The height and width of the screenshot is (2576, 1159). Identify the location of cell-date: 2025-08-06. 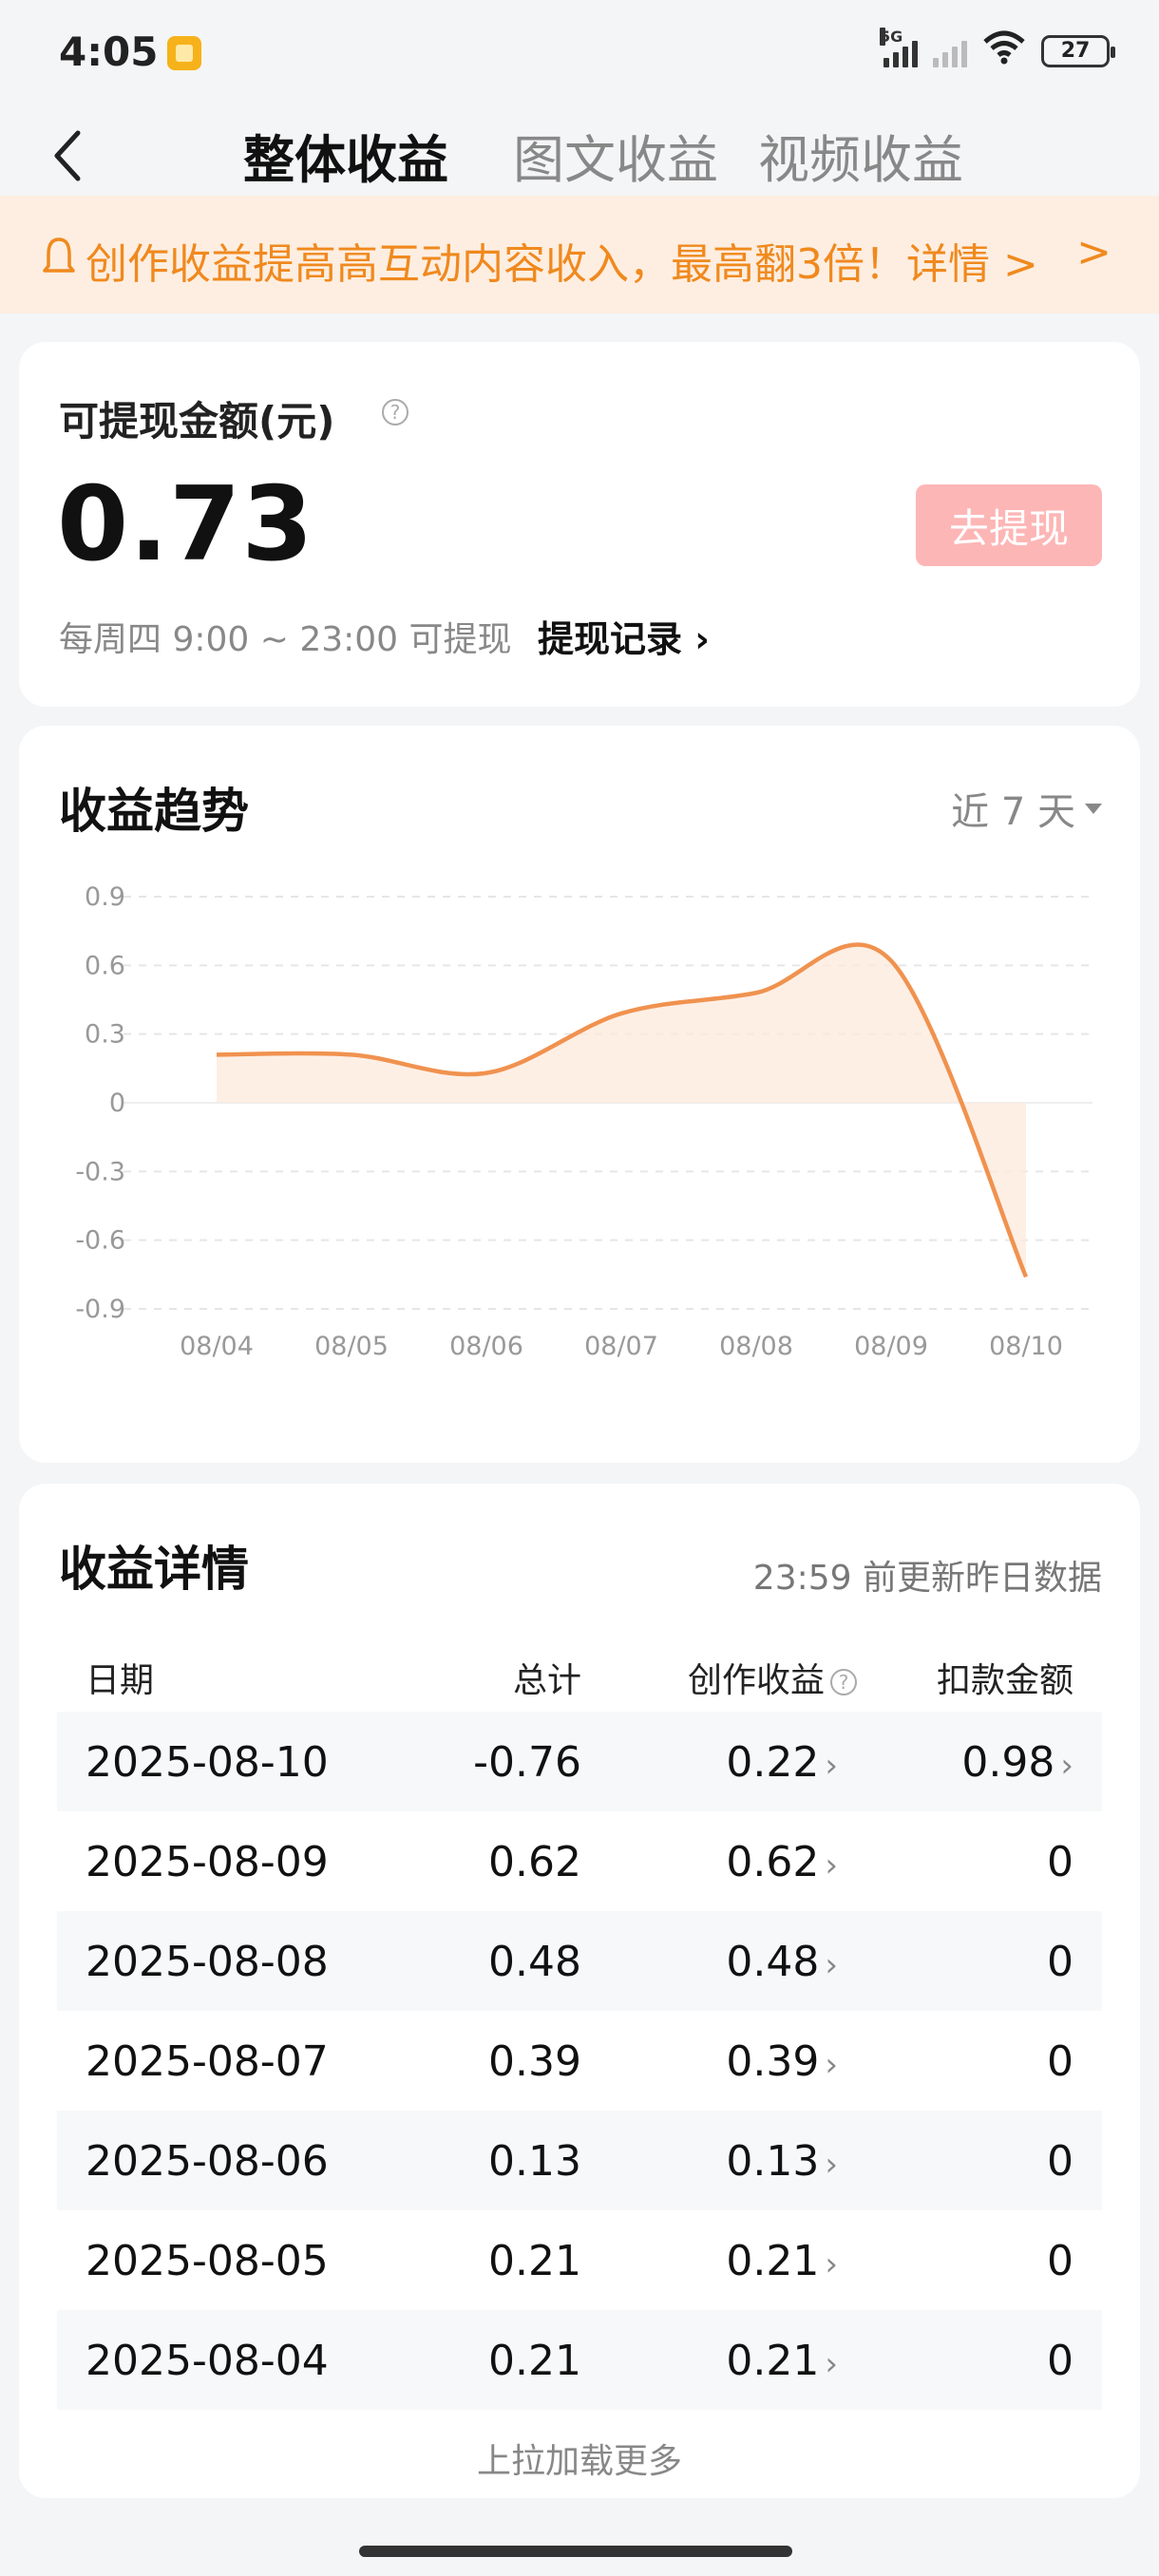
(207, 2161).